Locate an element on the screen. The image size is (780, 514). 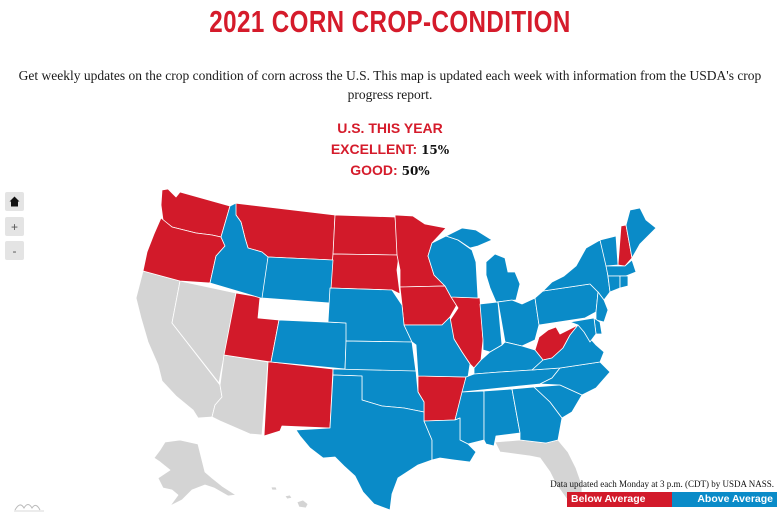
us-summary: U.S. THIS YEAR EXCELLENT: 15% GOOD: 50% is located at coordinates (390, 150).